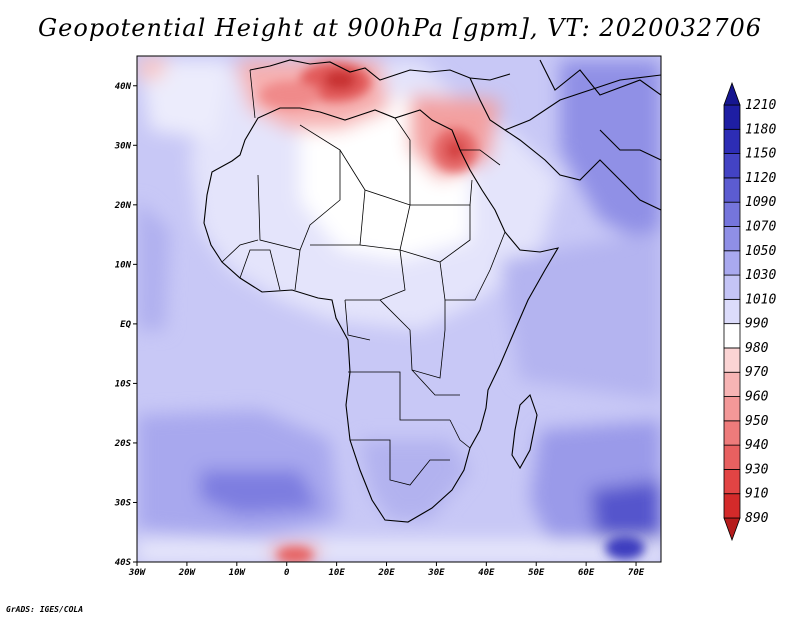 The image size is (800, 618). I want to click on lon-tick-label: 0, so click(287, 573).